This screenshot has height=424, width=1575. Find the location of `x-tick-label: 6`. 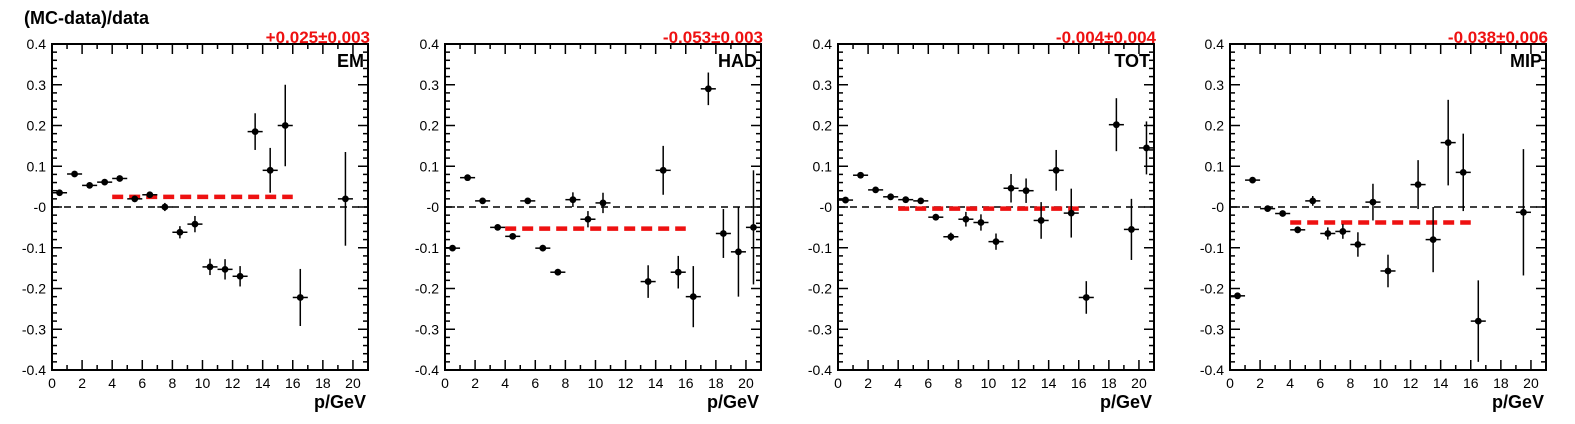

x-tick-label: 6 is located at coordinates (142, 383).